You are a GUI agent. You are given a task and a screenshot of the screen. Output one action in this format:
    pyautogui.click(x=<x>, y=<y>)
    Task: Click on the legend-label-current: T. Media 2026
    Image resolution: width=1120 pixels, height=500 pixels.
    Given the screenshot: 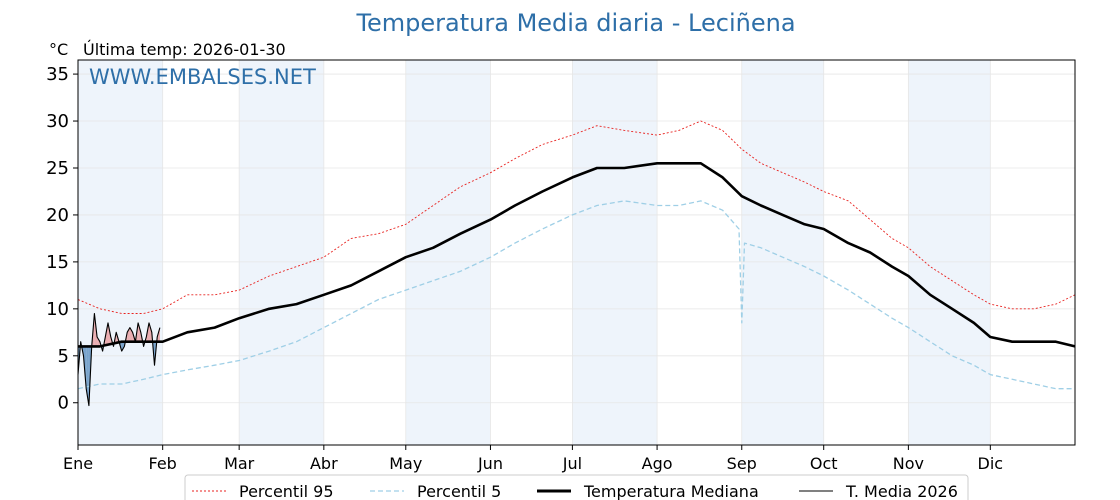 What is the action you would take?
    pyautogui.click(x=901, y=491)
    